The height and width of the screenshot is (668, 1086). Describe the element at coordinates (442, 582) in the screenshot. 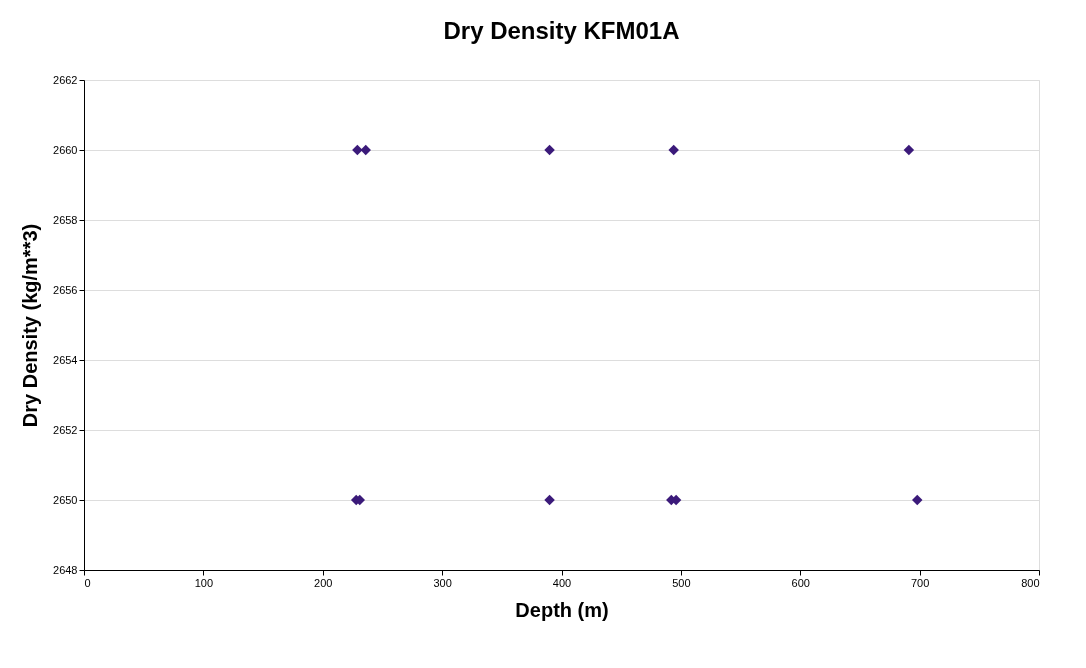

I see `x-tick-label: 300` at that location.